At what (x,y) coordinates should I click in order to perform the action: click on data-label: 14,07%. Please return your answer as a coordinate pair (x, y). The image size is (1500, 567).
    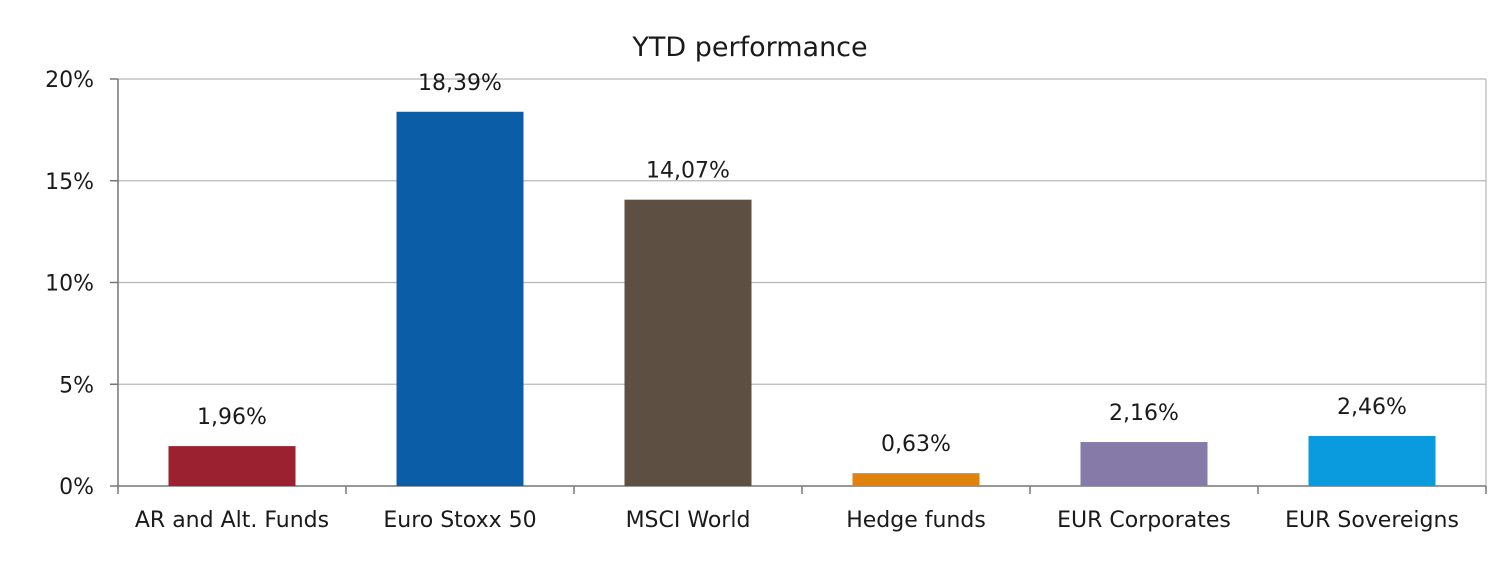
    Looking at the image, I should click on (688, 171).